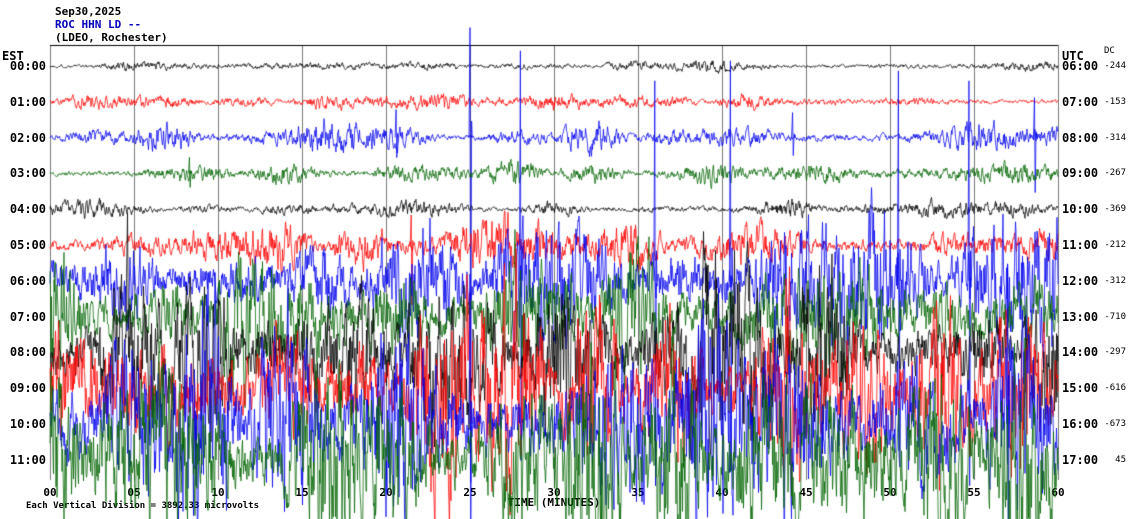 The width and height of the screenshot is (1130, 519). What do you see at coordinates (27, 280) in the screenshot?
I see `est-time-label: 06:00` at bounding box center [27, 280].